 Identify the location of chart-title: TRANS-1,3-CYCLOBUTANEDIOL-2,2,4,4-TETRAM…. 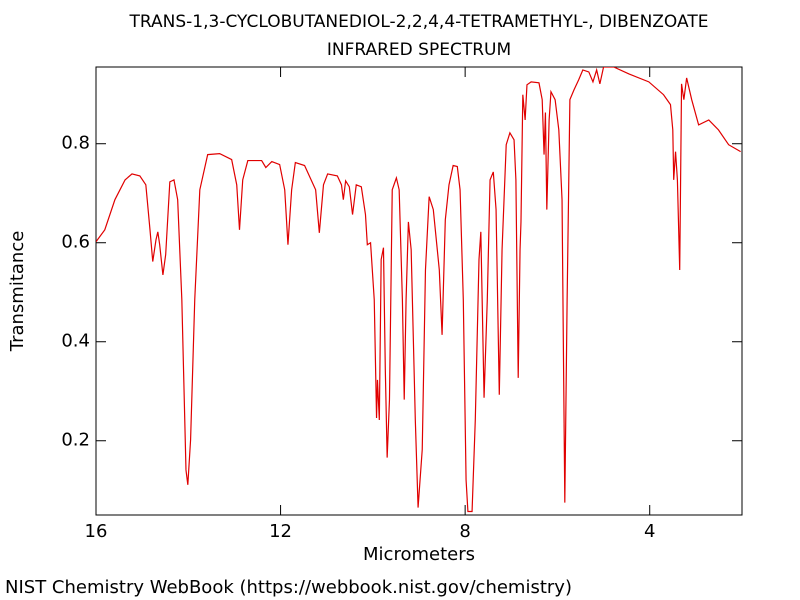
(419, 22).